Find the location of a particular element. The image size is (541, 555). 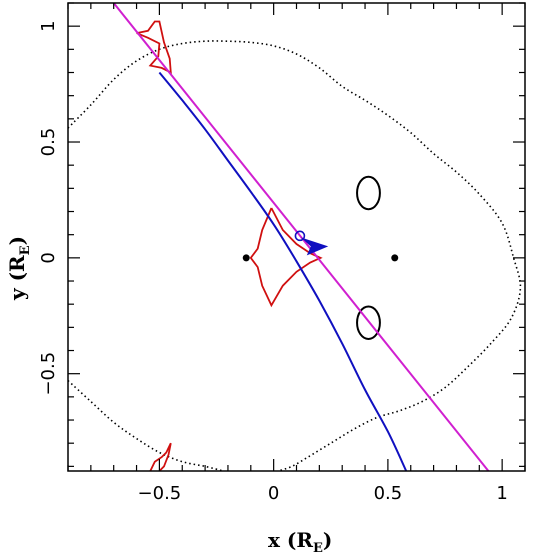

x-tick-label: 0 is located at coordinates (273, 493).